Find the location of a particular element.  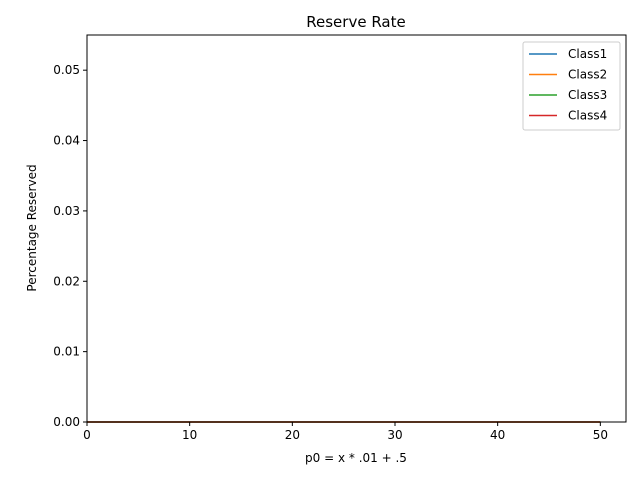

legend-label-class4: Class4 is located at coordinates (587, 116).